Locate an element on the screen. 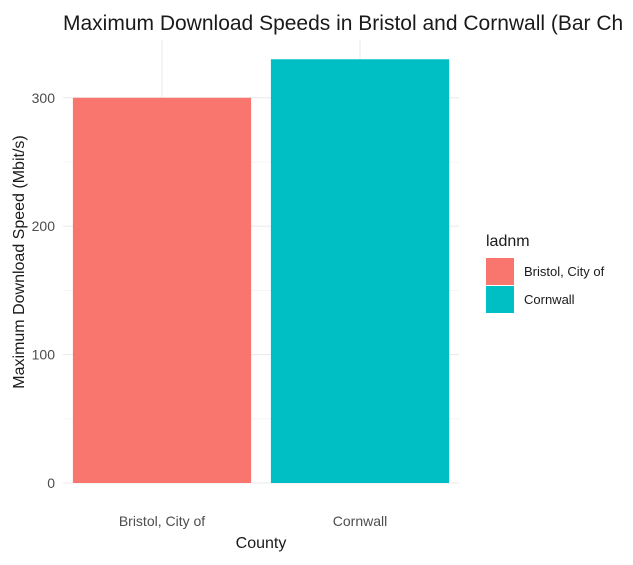 The height and width of the screenshot is (565, 633). y-axis-ticks: 0 100 200 300 is located at coordinates (44, 290).